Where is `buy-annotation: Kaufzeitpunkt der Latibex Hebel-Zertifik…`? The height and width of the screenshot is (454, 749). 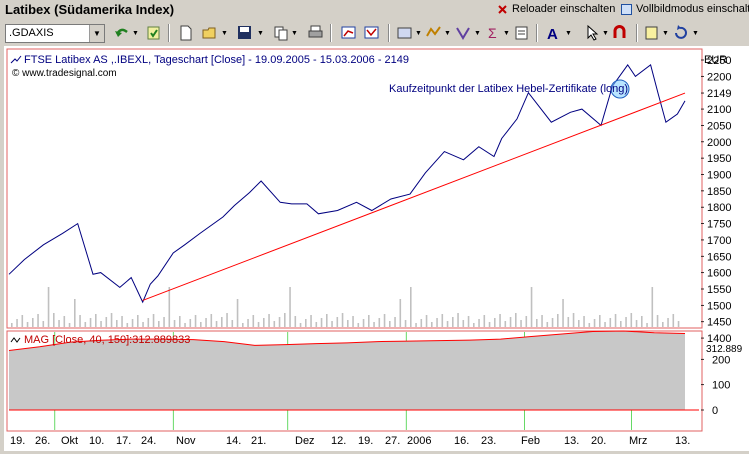 buy-annotation: Kaufzeitpunkt der Latibex Hebel-Zertifik… is located at coordinates (508, 89).